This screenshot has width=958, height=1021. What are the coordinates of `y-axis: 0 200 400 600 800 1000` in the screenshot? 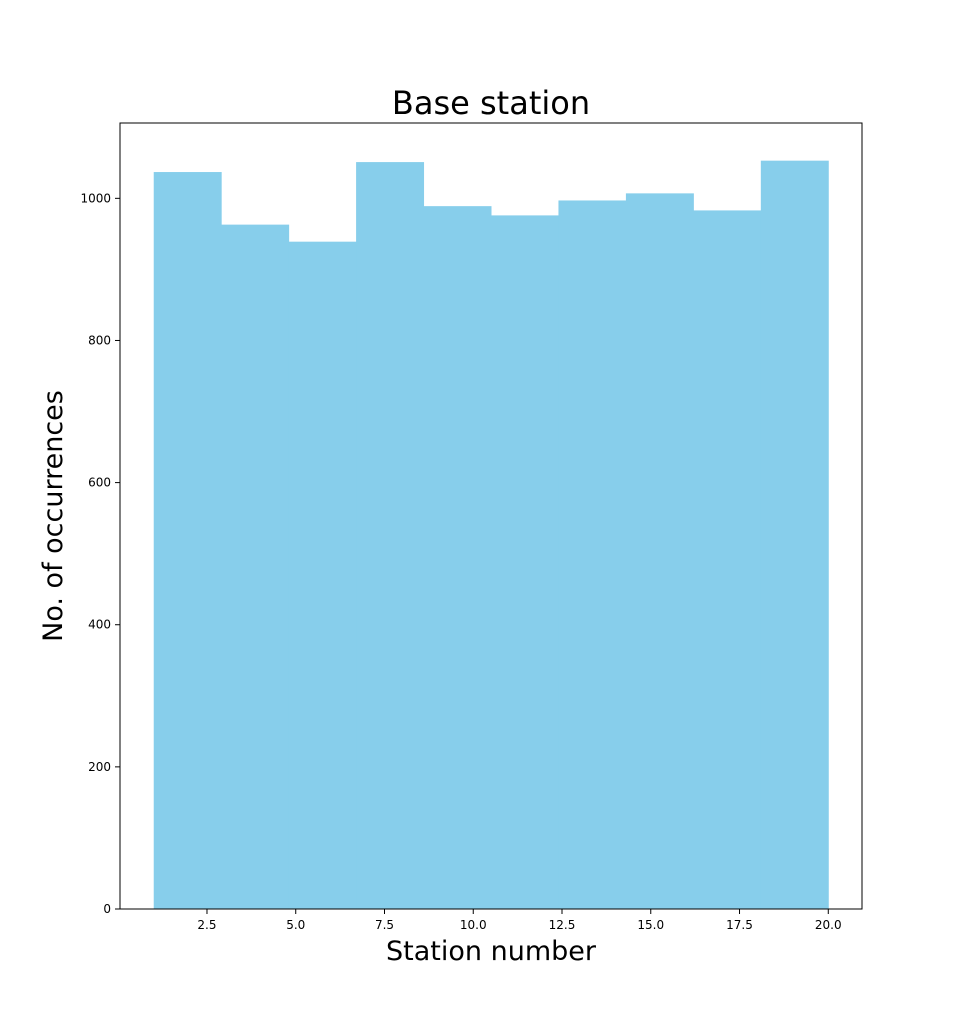 It's located at (100, 553).